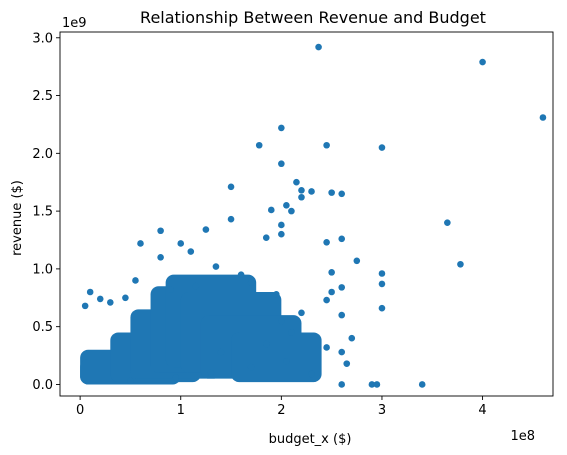 This screenshot has width=567, height=455. I want to click on x-axis-label: budget_x ($), so click(310, 439).